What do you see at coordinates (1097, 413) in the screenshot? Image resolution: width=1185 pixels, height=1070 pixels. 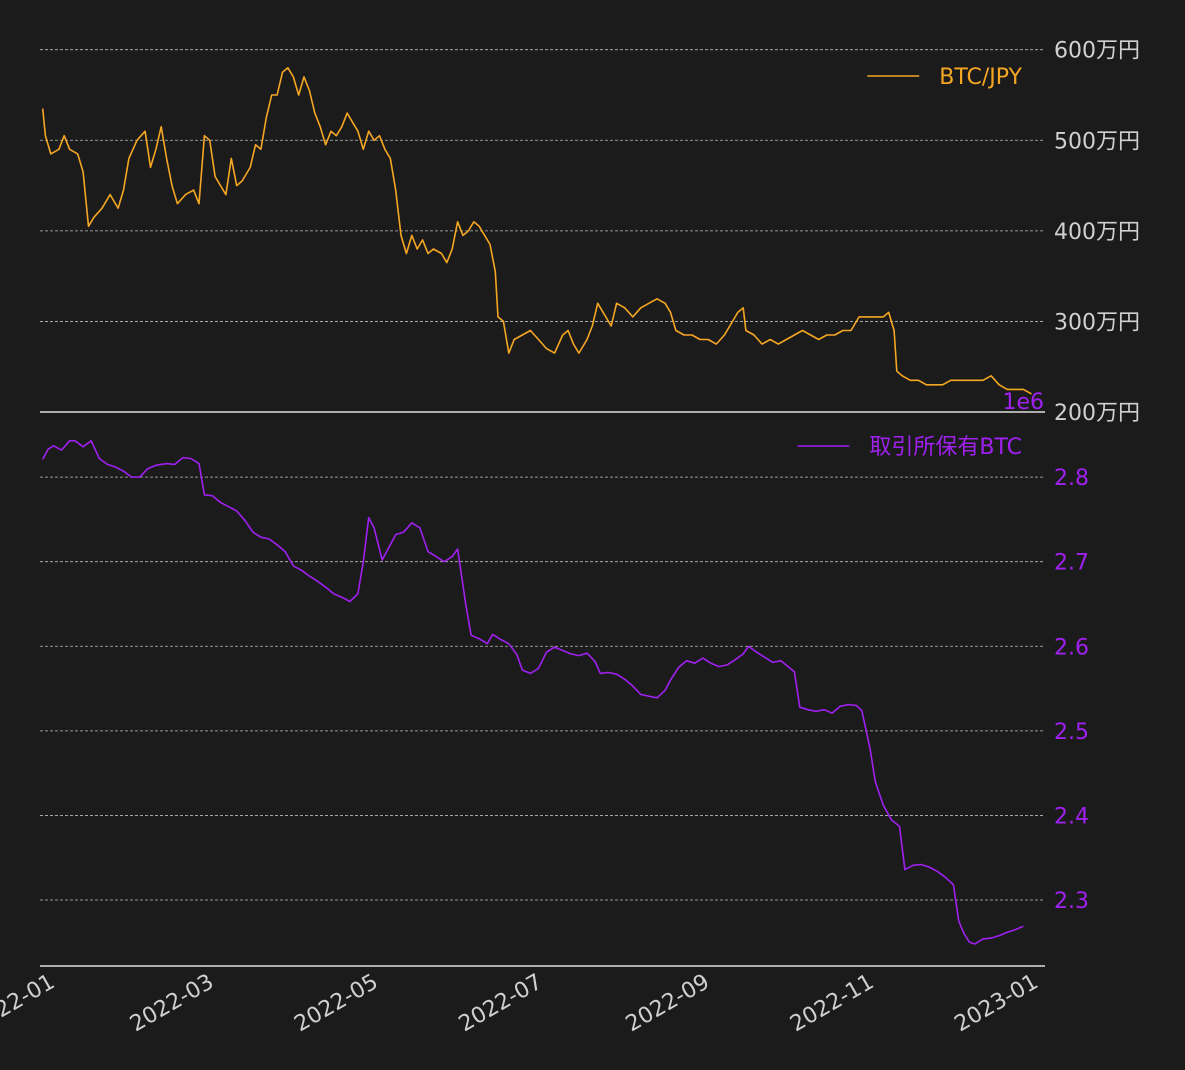 I see `y-tick-label: 200万円` at bounding box center [1097, 413].